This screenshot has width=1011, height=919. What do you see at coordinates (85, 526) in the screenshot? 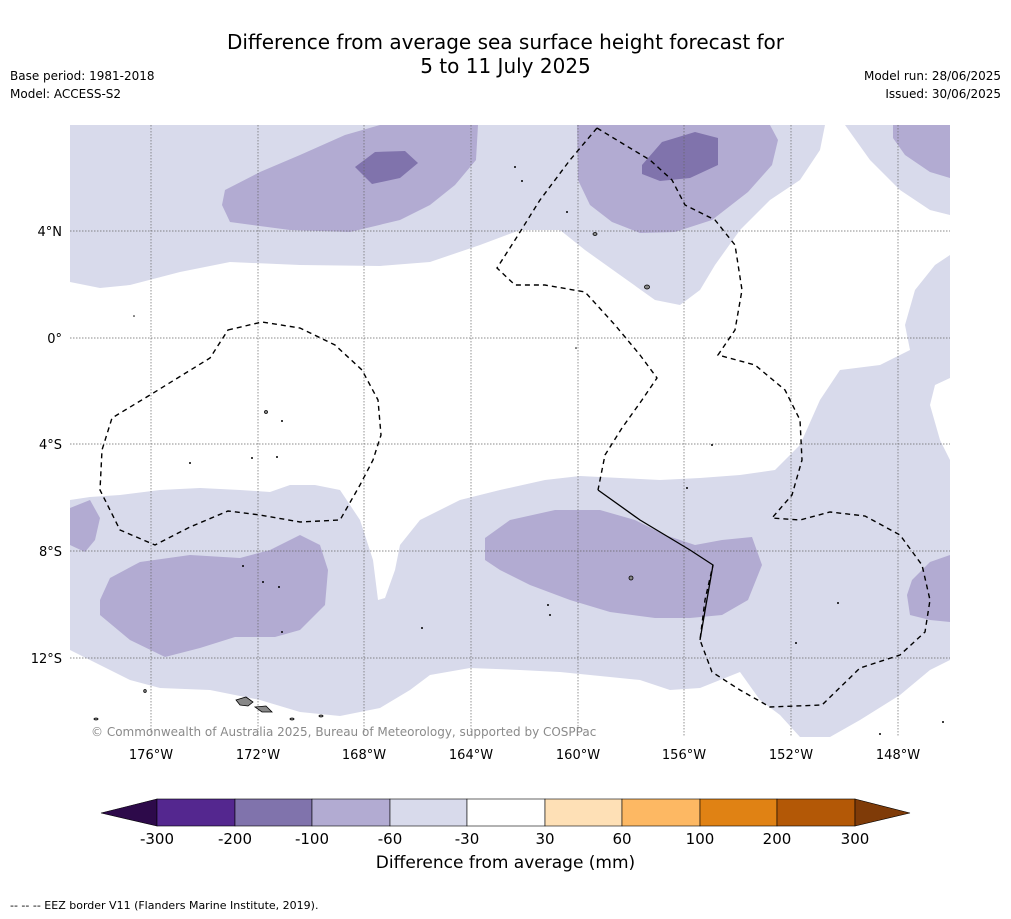
I see `contour-mid-west-edge` at bounding box center [85, 526].